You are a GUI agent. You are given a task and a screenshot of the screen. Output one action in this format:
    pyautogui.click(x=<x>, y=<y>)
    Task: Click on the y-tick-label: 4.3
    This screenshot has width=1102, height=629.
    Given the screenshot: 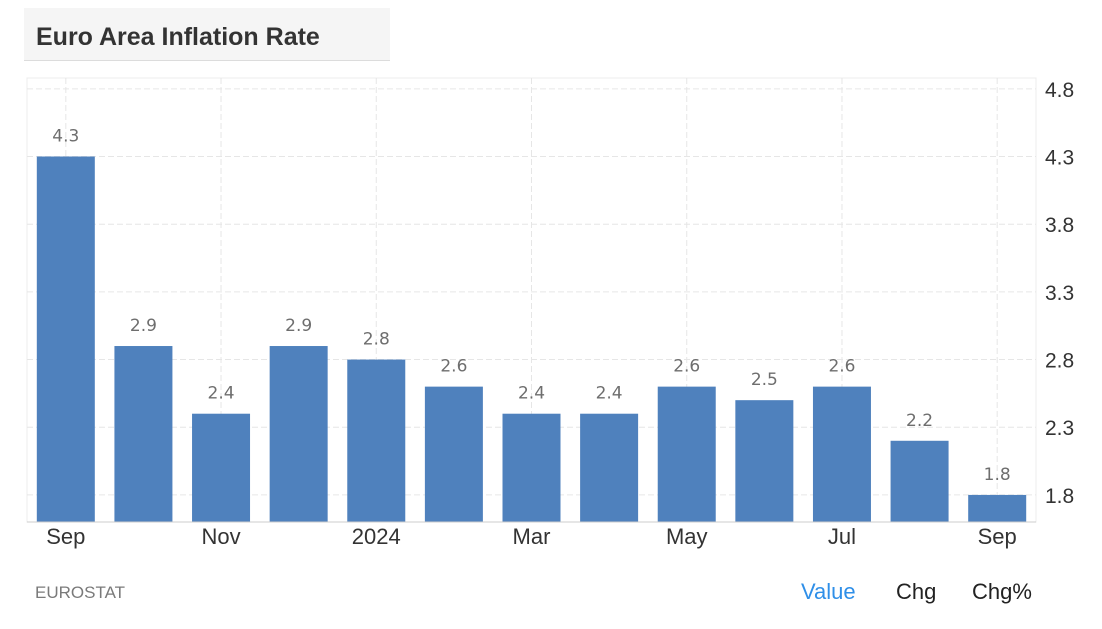 What is the action you would take?
    pyautogui.click(x=1059, y=158)
    